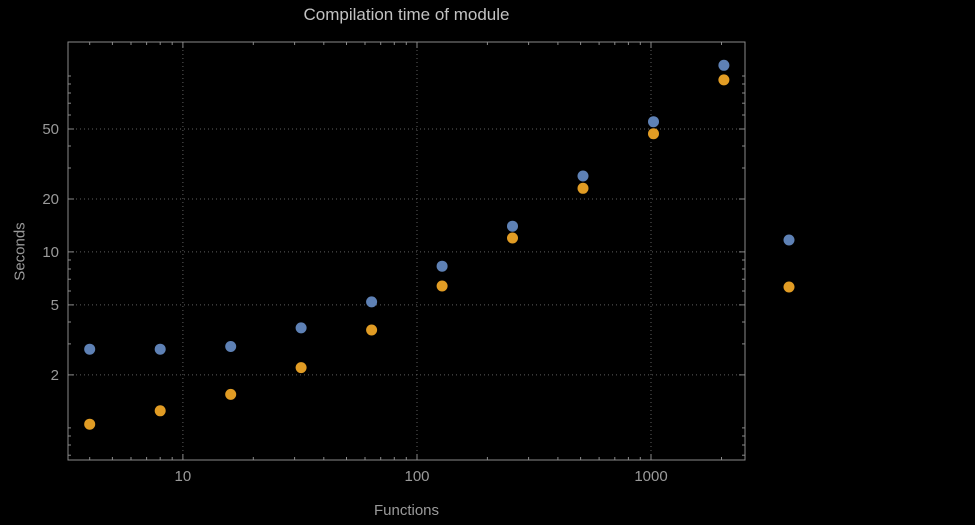 The width and height of the screenshot is (975, 525). What do you see at coordinates (55, 305) in the screenshot?
I see `y-tick-label: 5` at bounding box center [55, 305].